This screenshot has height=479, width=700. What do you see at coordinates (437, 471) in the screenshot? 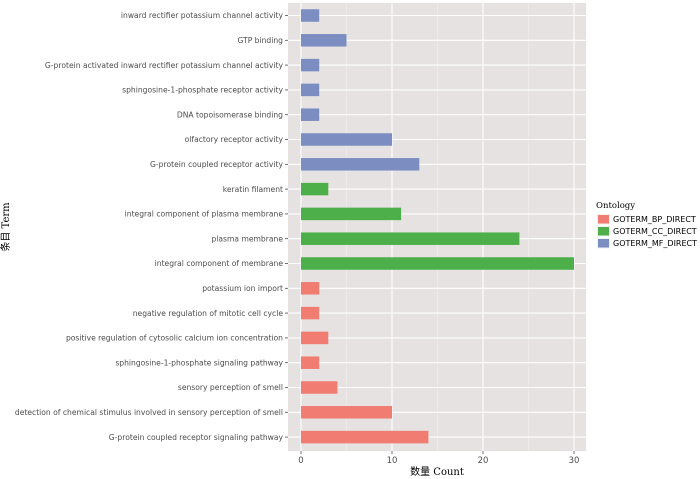
I see `x-axis-title: 数量 Count` at bounding box center [437, 471].